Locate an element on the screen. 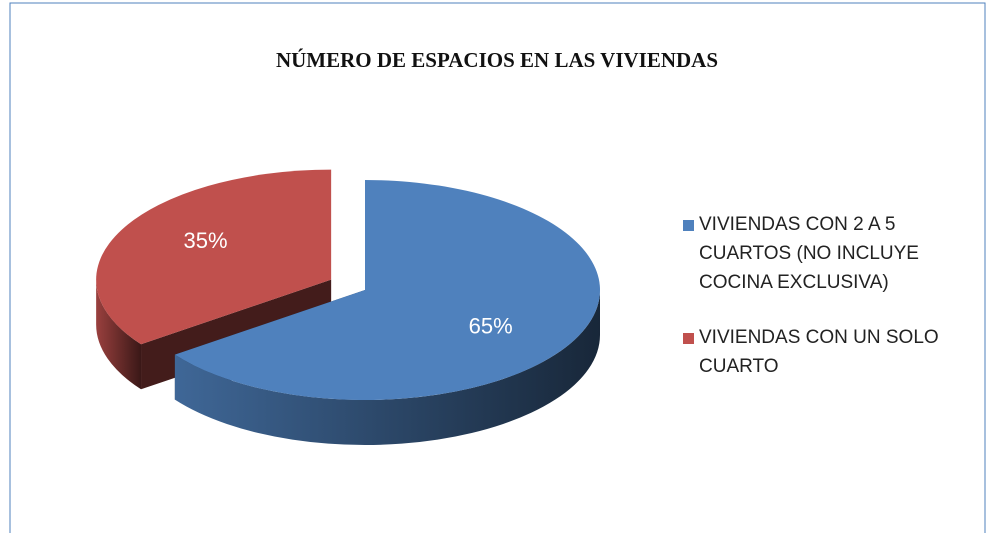  data-label: 65% is located at coordinates (491, 325).